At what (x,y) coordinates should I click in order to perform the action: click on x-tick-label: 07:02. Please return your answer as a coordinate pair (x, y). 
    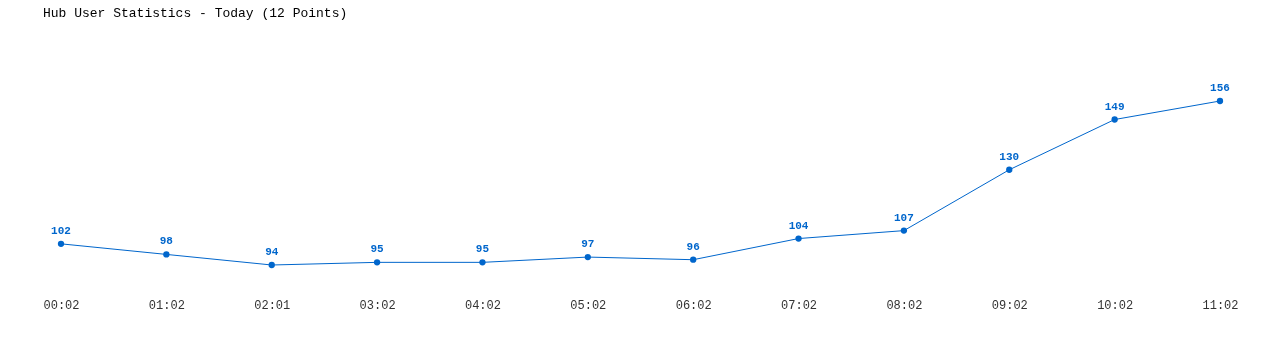
    Looking at the image, I should click on (799, 305).